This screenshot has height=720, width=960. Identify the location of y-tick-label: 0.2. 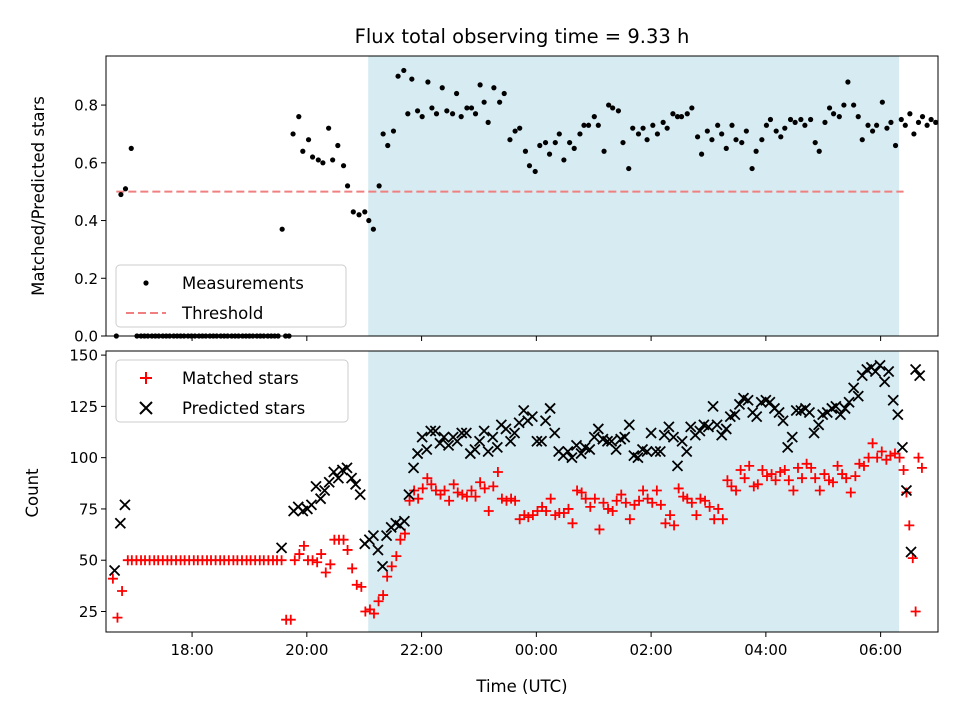
(86, 279).